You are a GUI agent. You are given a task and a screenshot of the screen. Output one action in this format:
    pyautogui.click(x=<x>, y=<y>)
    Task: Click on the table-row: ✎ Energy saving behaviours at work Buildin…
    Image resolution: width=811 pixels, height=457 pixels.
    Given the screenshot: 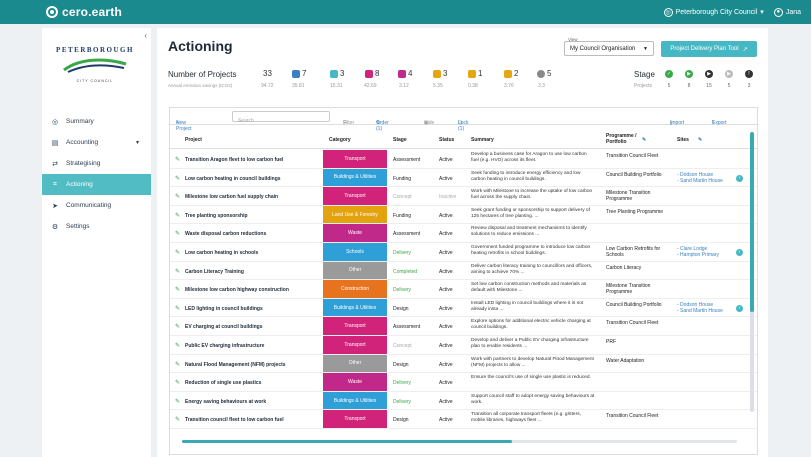 What is the action you would take?
    pyautogui.click(x=463, y=401)
    